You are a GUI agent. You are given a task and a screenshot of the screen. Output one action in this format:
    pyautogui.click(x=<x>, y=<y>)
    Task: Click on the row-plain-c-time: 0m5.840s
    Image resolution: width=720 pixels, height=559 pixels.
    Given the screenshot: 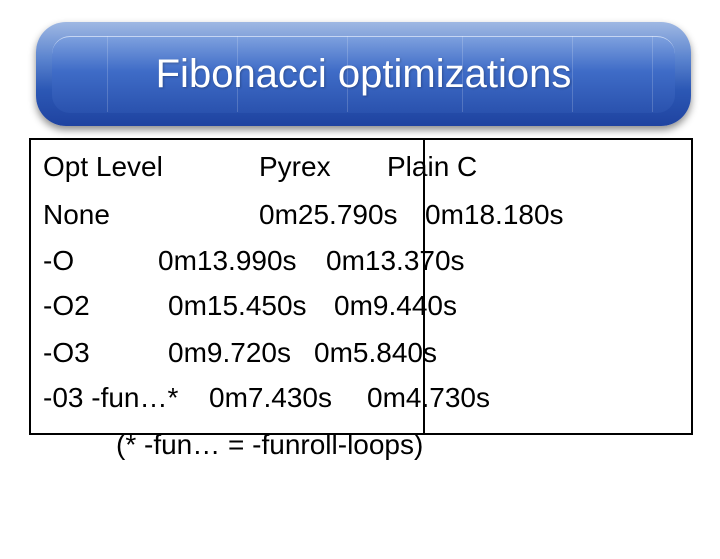 What is the action you would take?
    pyautogui.click(x=375, y=352)
    